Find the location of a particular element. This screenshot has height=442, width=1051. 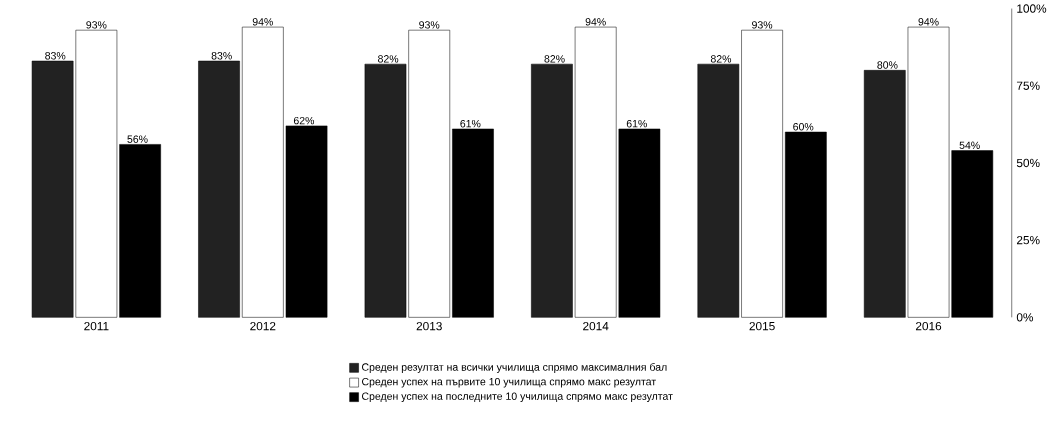

data-label: 60% is located at coordinates (803, 126).